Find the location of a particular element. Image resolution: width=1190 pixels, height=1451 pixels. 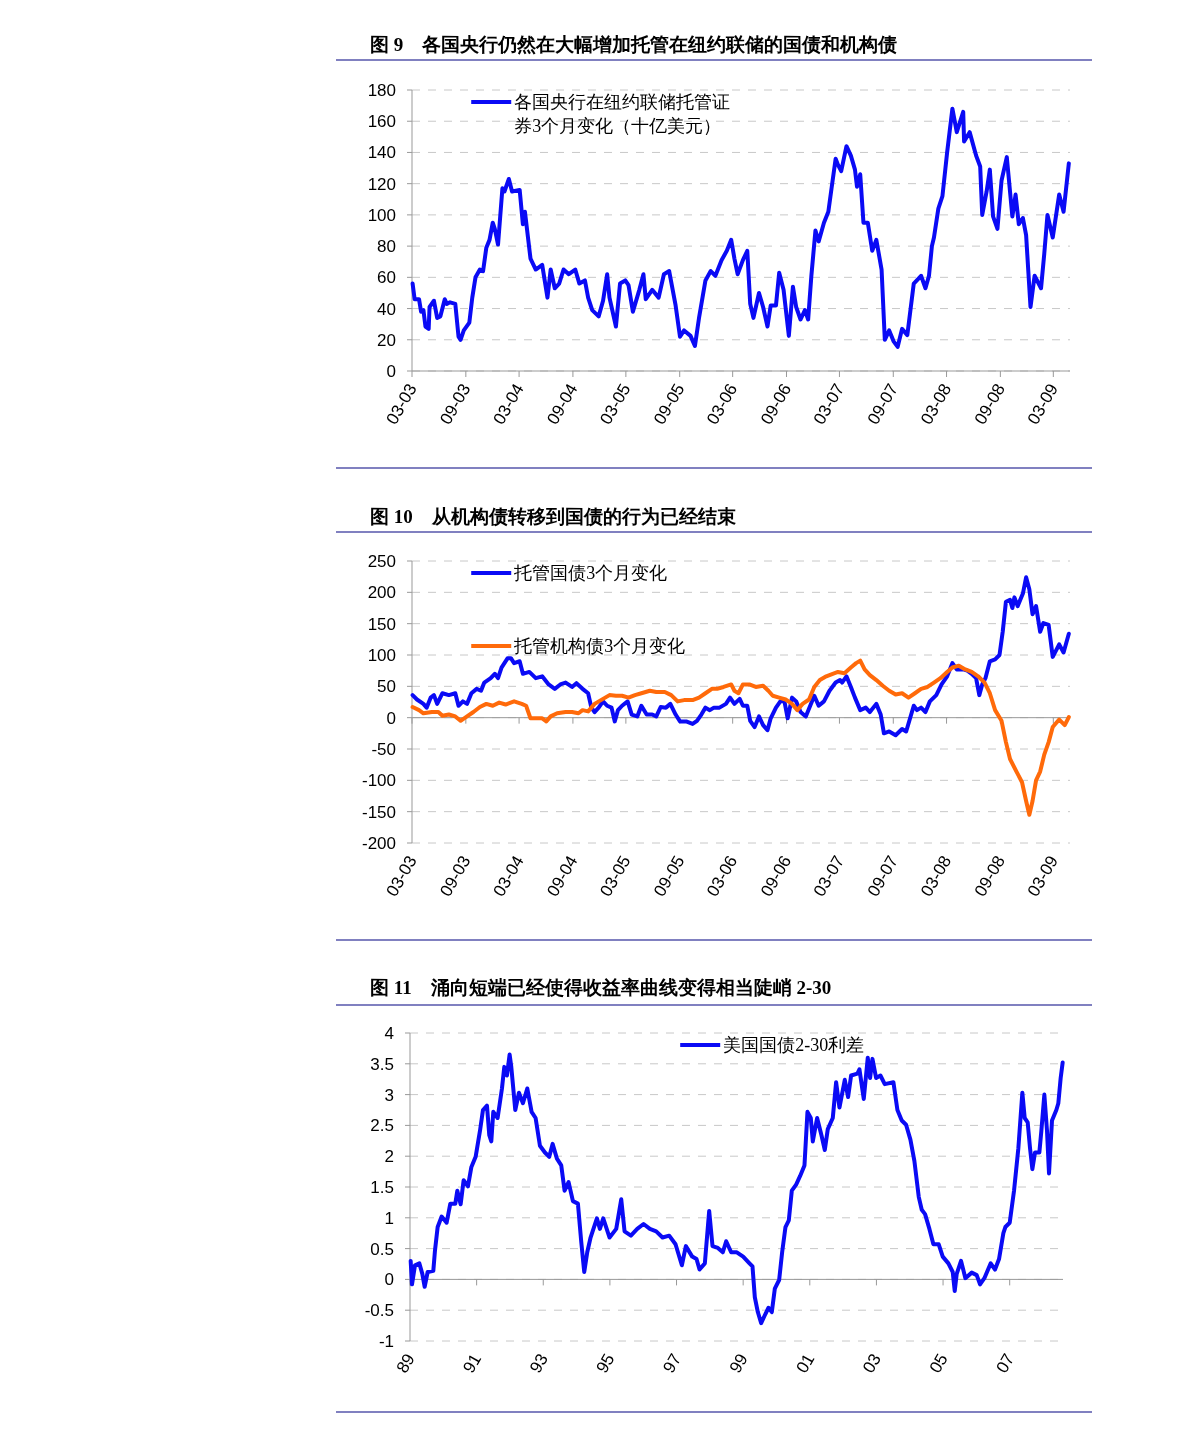

y-tick-label: 180 is located at coordinates (381, 90).